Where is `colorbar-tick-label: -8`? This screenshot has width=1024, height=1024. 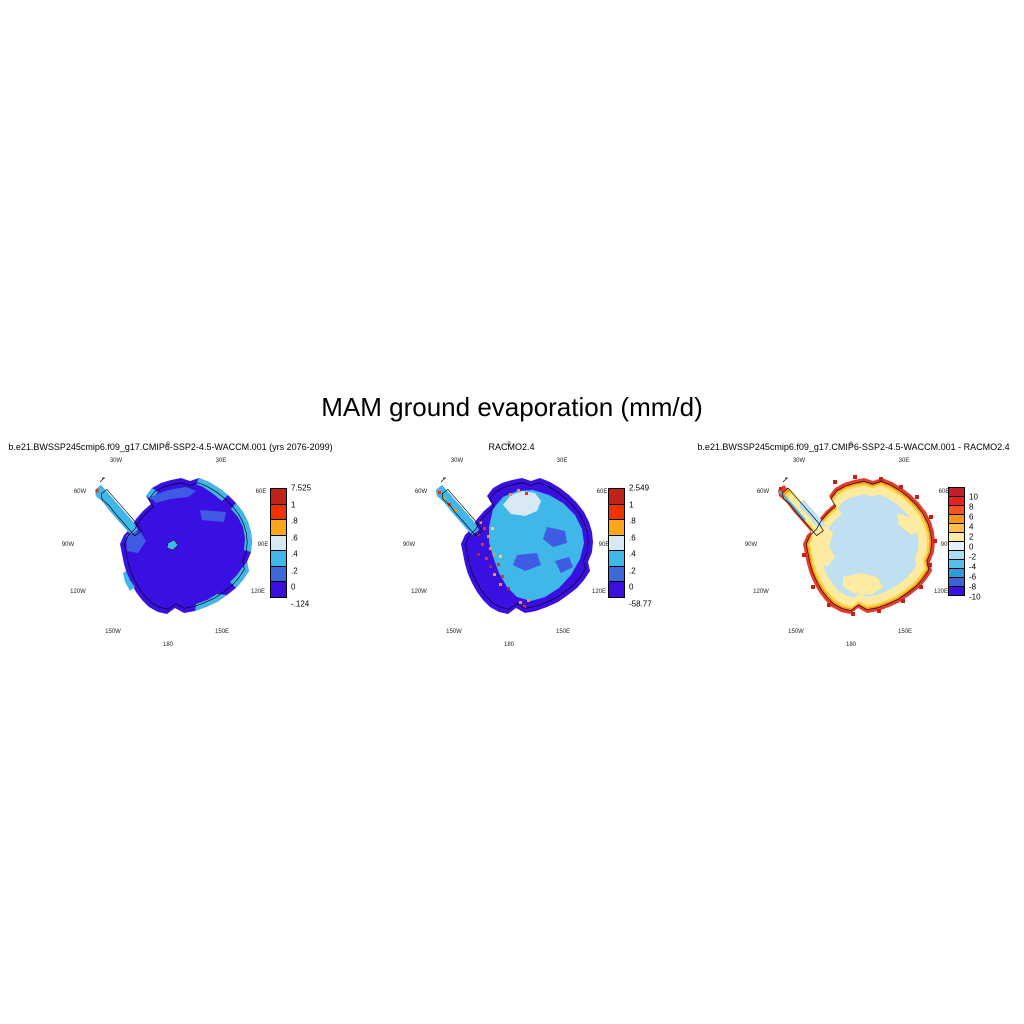 colorbar-tick-label: -8 is located at coordinates (973, 587).